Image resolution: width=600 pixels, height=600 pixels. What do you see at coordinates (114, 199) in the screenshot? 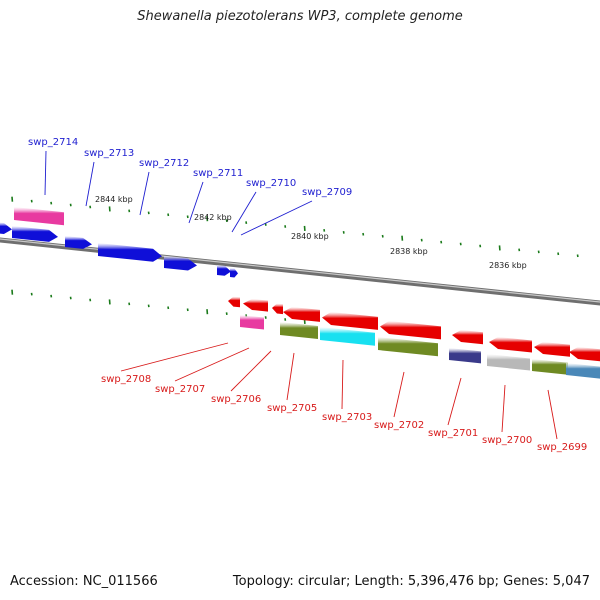
I see `coordinate-label: 2844 kbp` at bounding box center [114, 199].